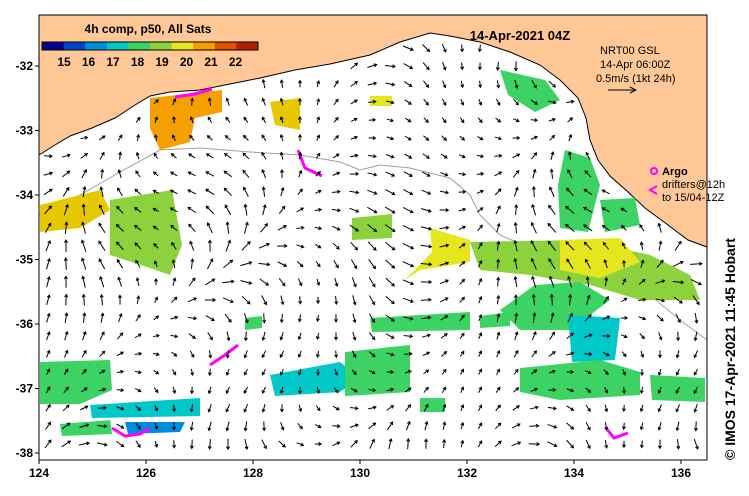  What do you see at coordinates (25, 389) in the screenshot?
I see `lat-tick-label: -37` at bounding box center [25, 389].